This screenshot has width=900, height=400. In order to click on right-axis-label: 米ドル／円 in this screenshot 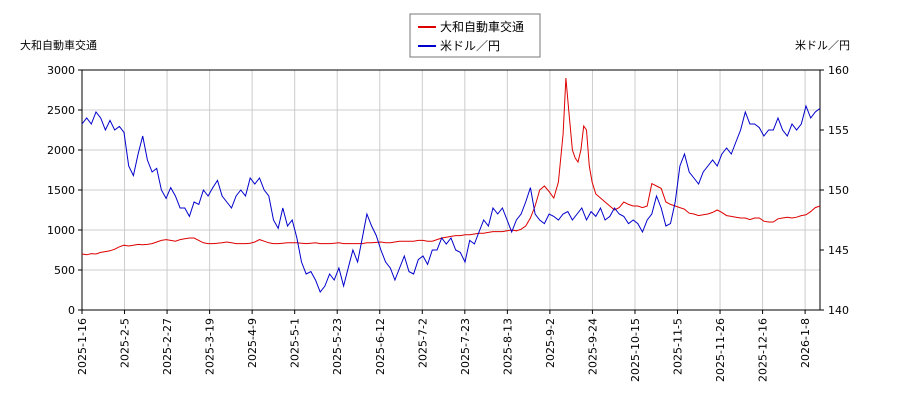, I will do `click(822, 45)`.